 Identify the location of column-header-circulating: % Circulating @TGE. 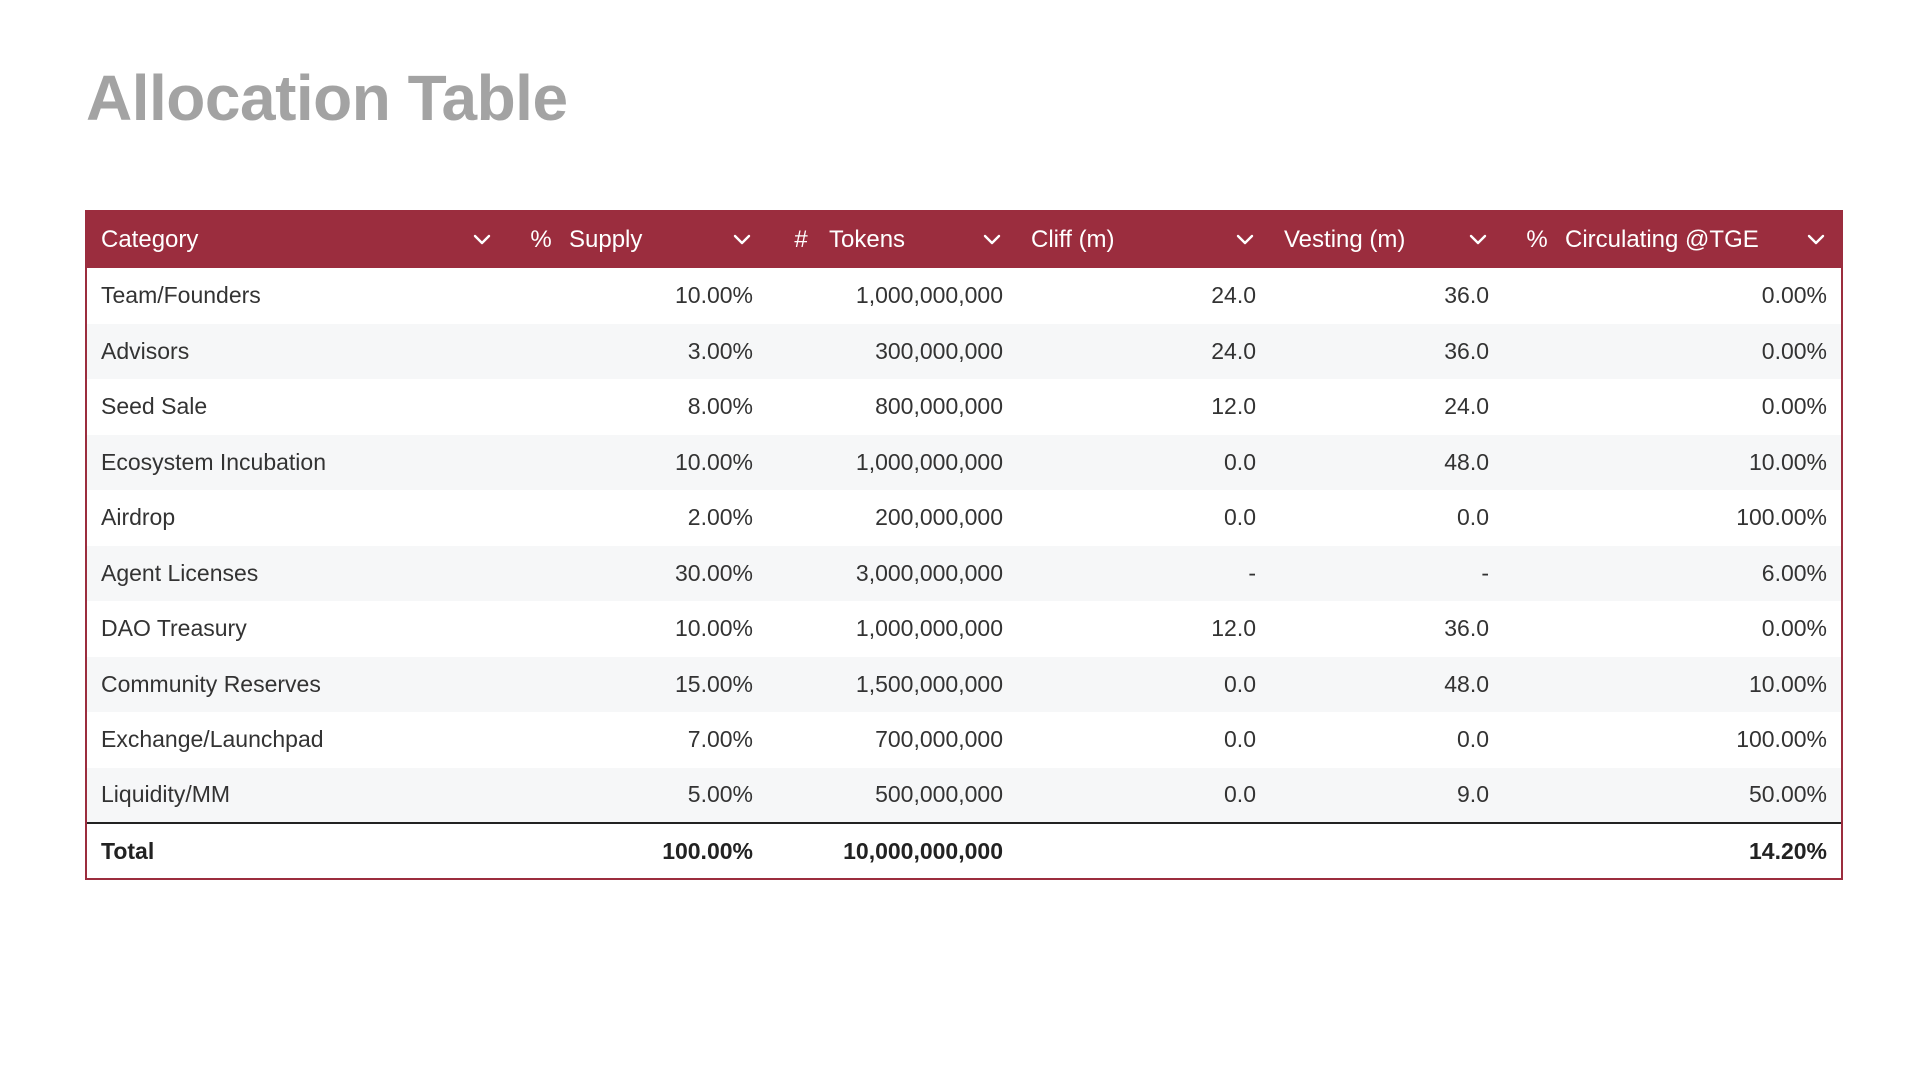
(1672, 240).